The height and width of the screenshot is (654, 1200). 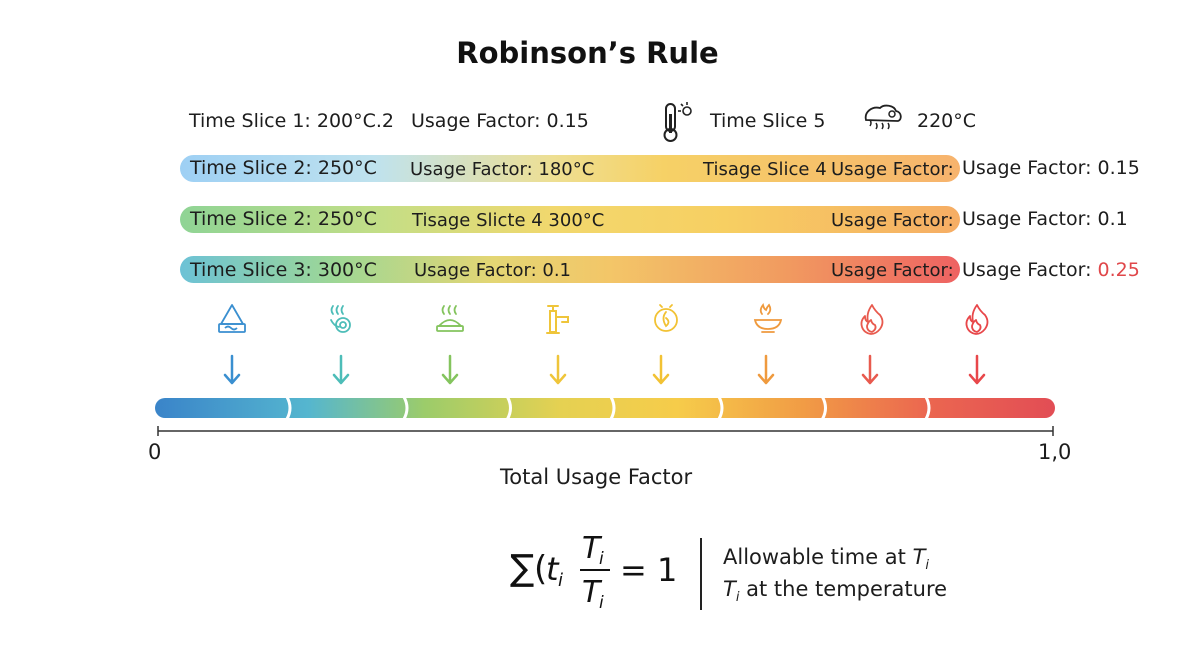 I want to click on band-3-end-label: Usage Factor:, so click(x=892, y=270).